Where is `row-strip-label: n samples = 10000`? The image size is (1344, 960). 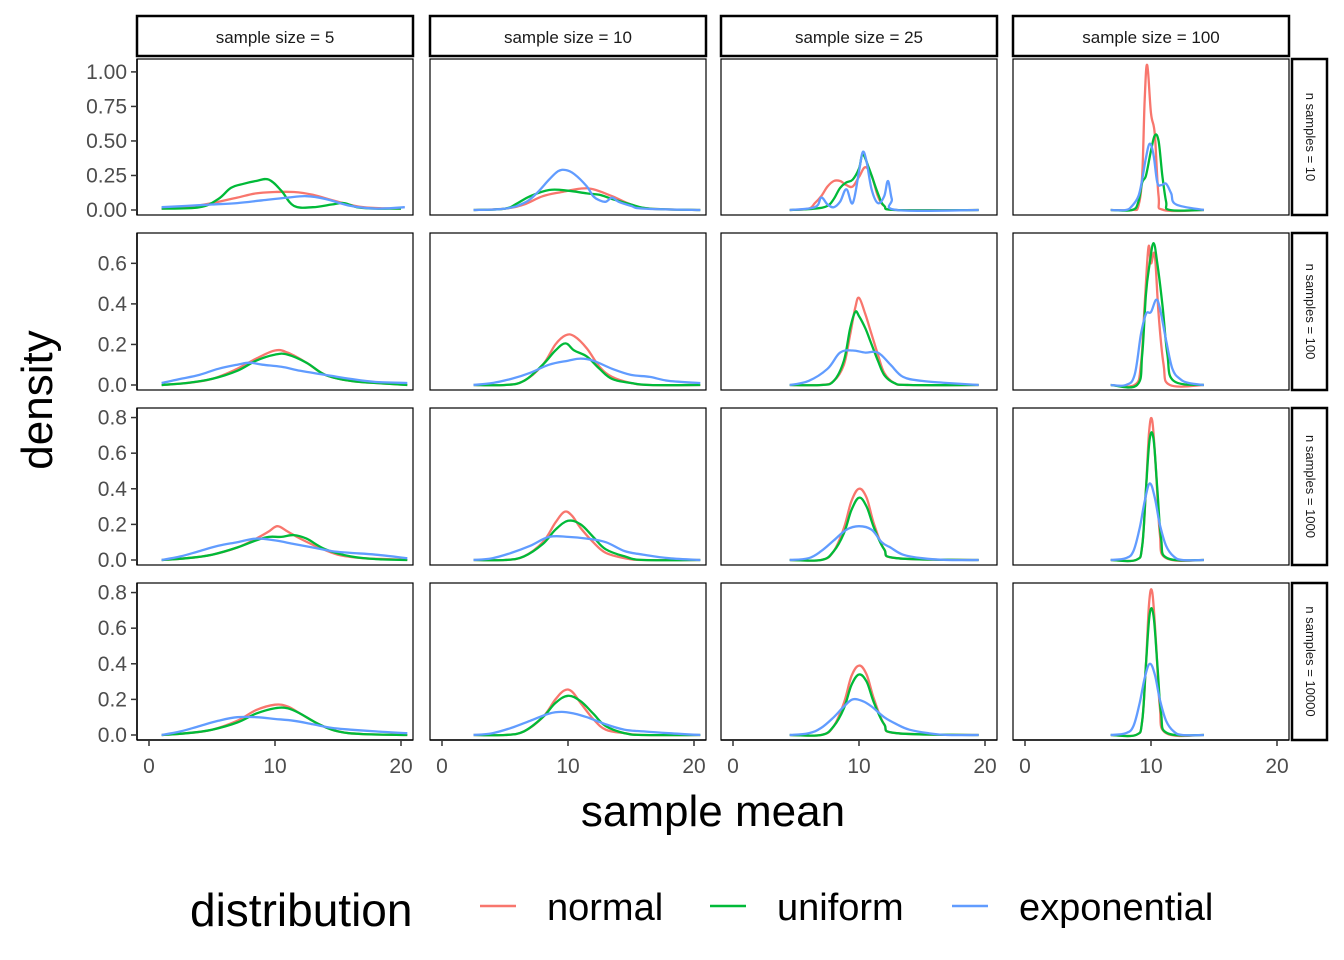 row-strip-label: n samples = 10000 is located at coordinates (1310, 661).